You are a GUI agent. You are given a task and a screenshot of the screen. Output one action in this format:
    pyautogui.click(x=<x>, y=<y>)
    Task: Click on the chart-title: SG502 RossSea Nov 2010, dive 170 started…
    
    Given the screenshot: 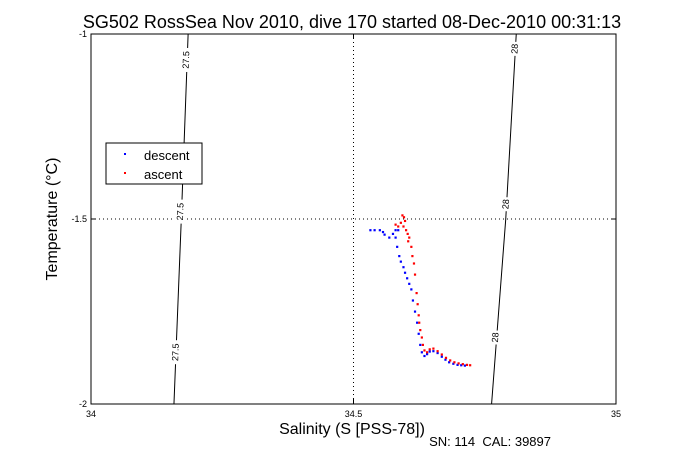 What is the action you would take?
    pyautogui.click(x=352, y=22)
    